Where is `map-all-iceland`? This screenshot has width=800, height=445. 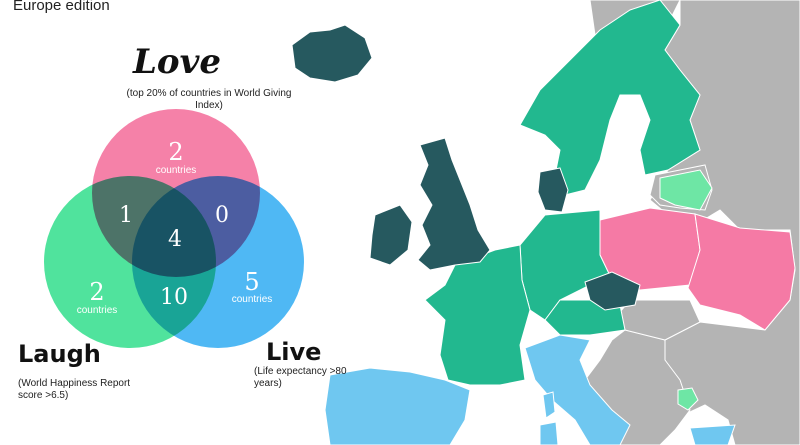
map-all-iceland is located at coordinates (332, 53).